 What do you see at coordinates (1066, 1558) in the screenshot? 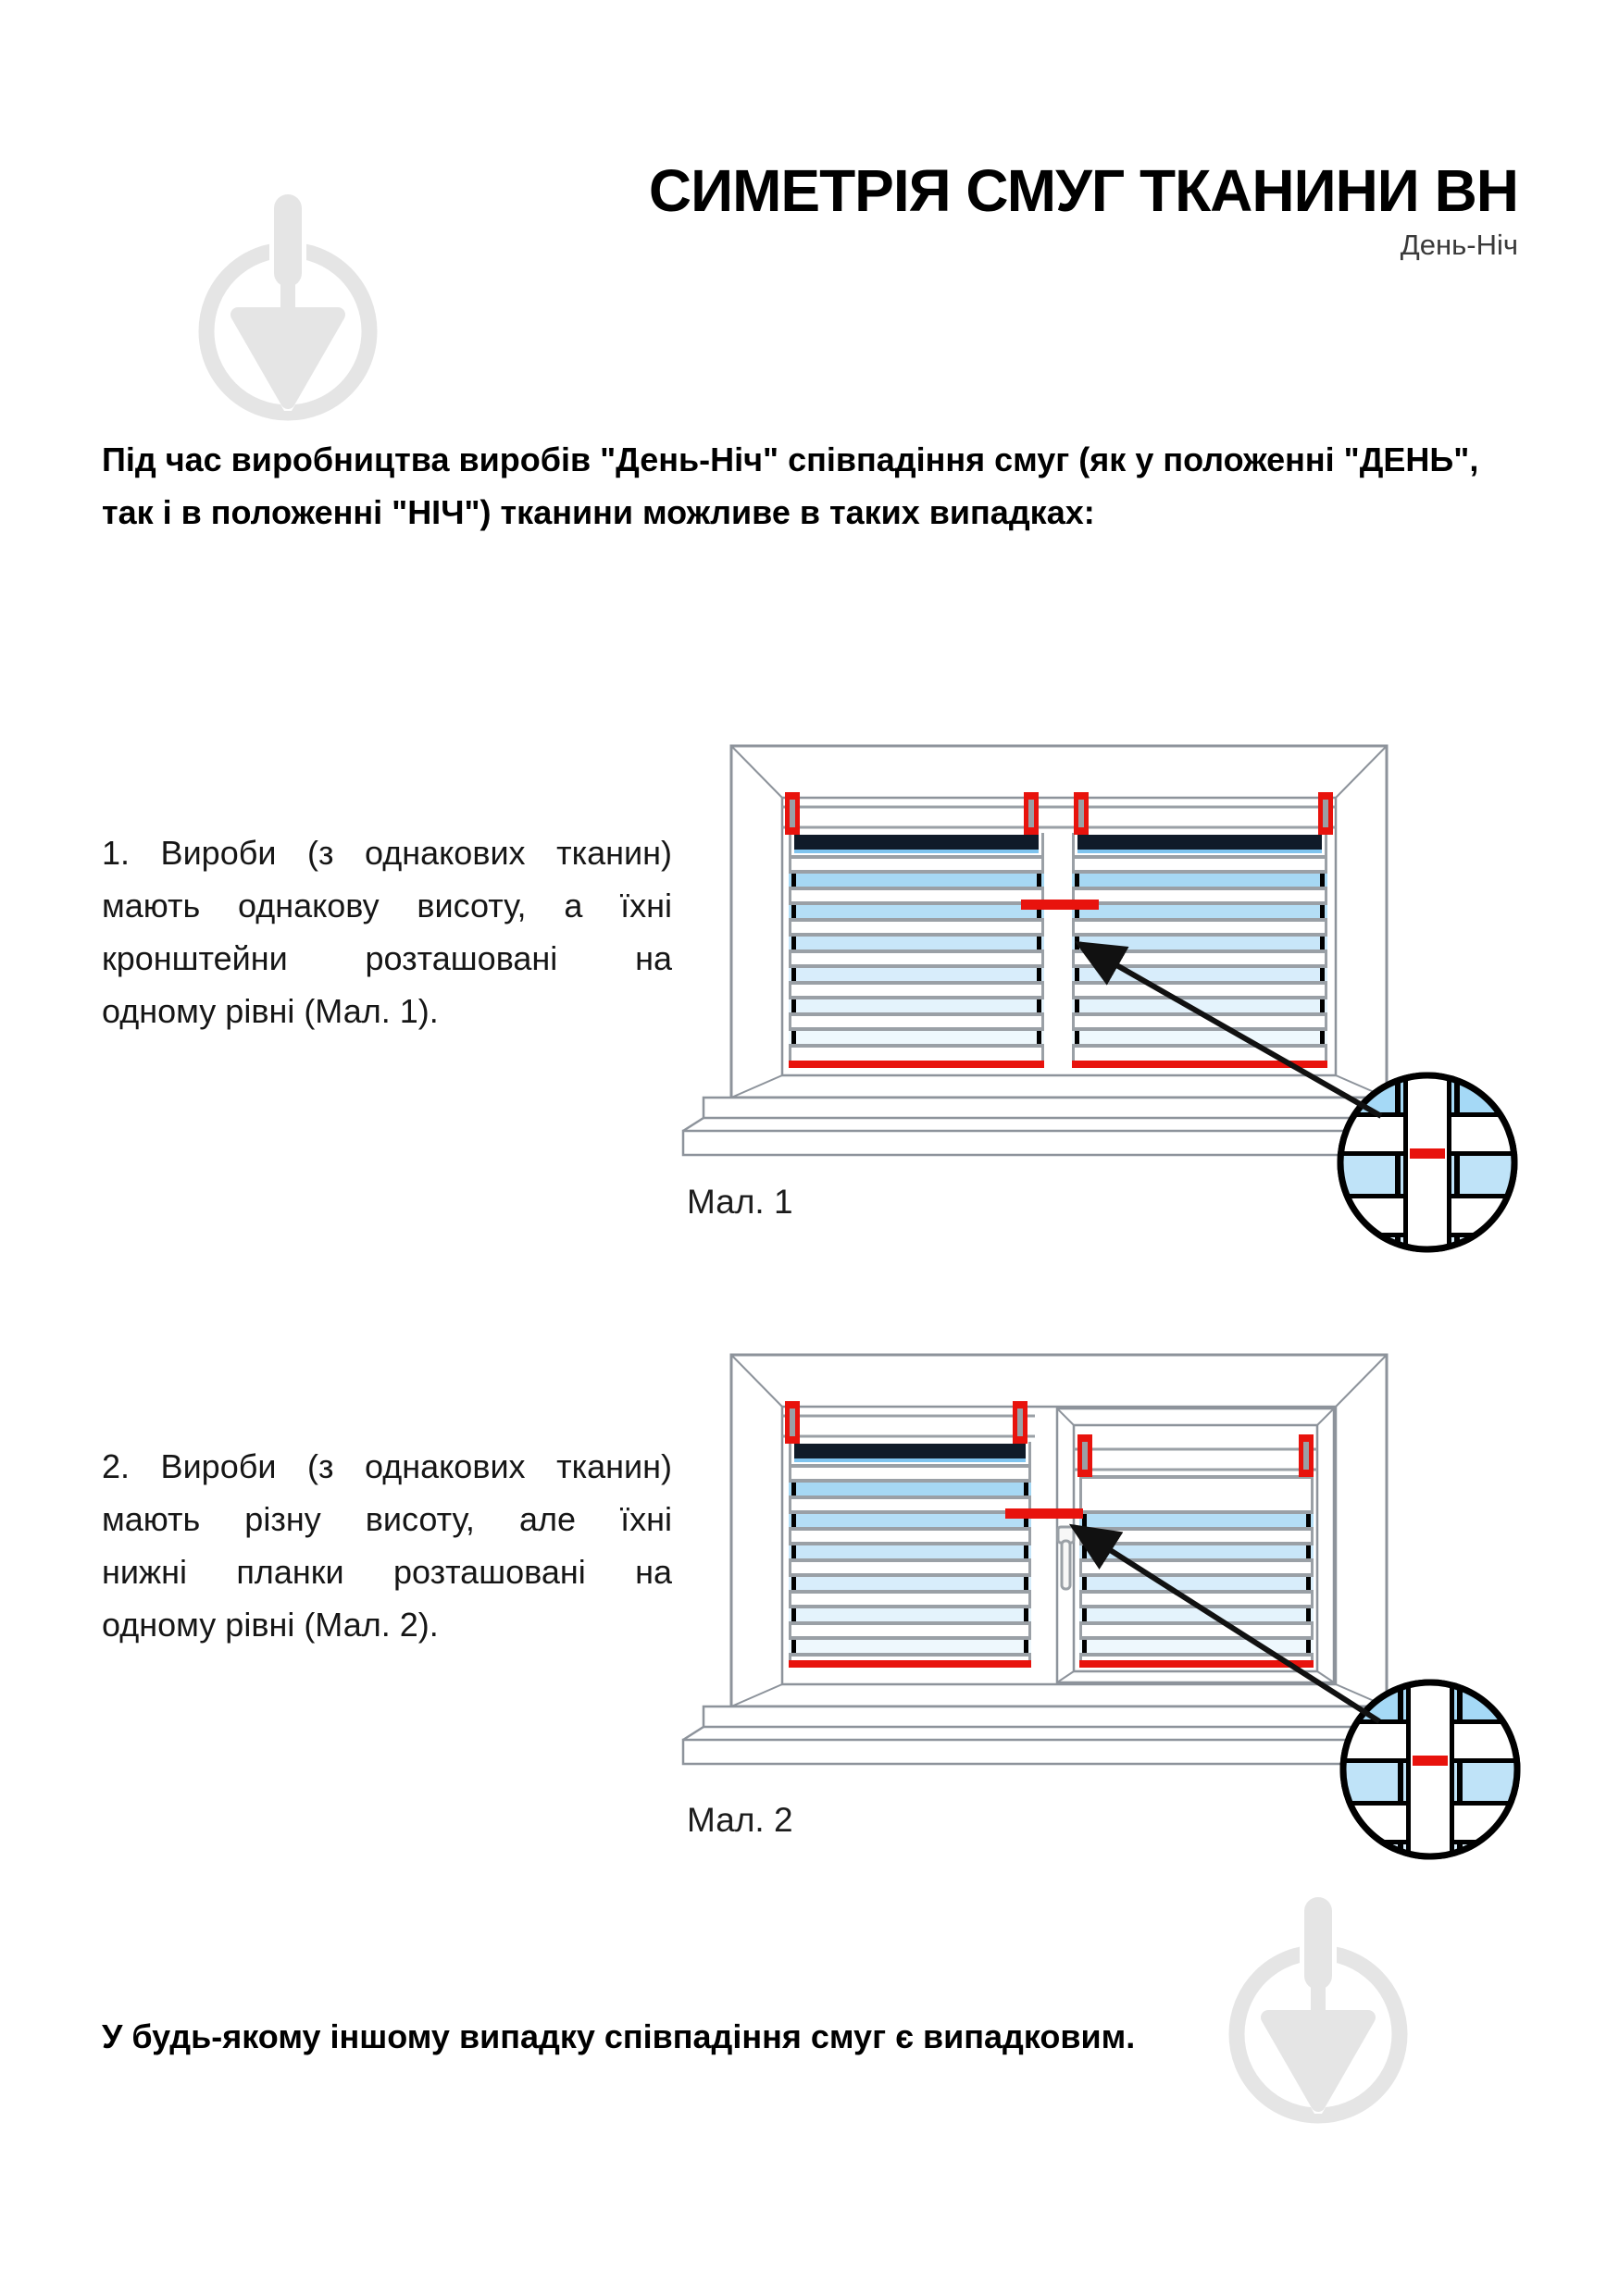
I see `window-handle` at bounding box center [1066, 1558].